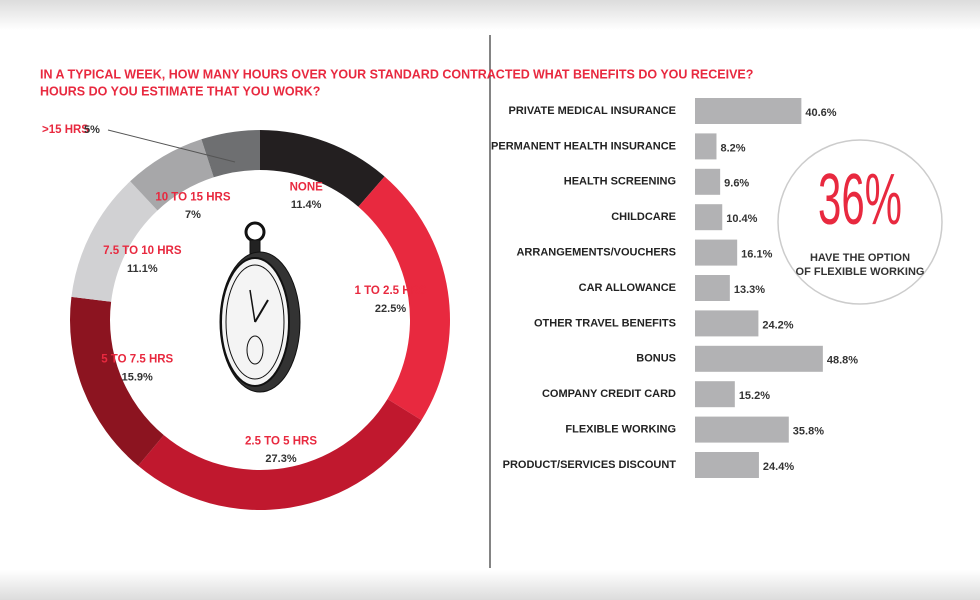 Image resolution: width=980 pixels, height=600 pixels. Describe the element at coordinates (193, 215) in the screenshot. I see `slice-value: 7%` at that location.